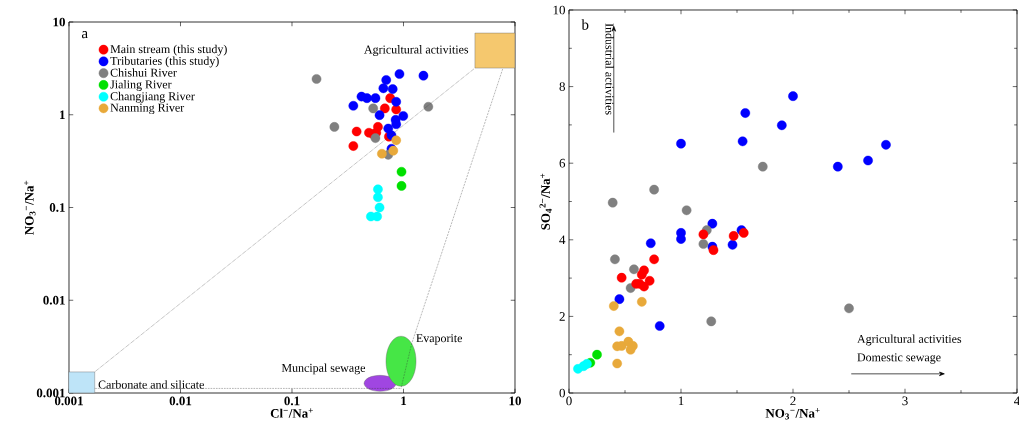  I want to click on legend-label: Tributaries (this study), so click(164, 62).